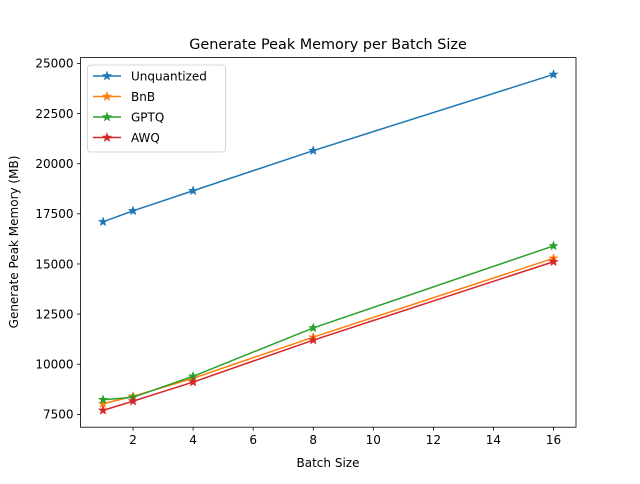 Image resolution: width=640 pixels, height=484 pixels. What do you see at coordinates (54, 264) in the screenshot?
I see `y-tick-label: 15000` at bounding box center [54, 264].